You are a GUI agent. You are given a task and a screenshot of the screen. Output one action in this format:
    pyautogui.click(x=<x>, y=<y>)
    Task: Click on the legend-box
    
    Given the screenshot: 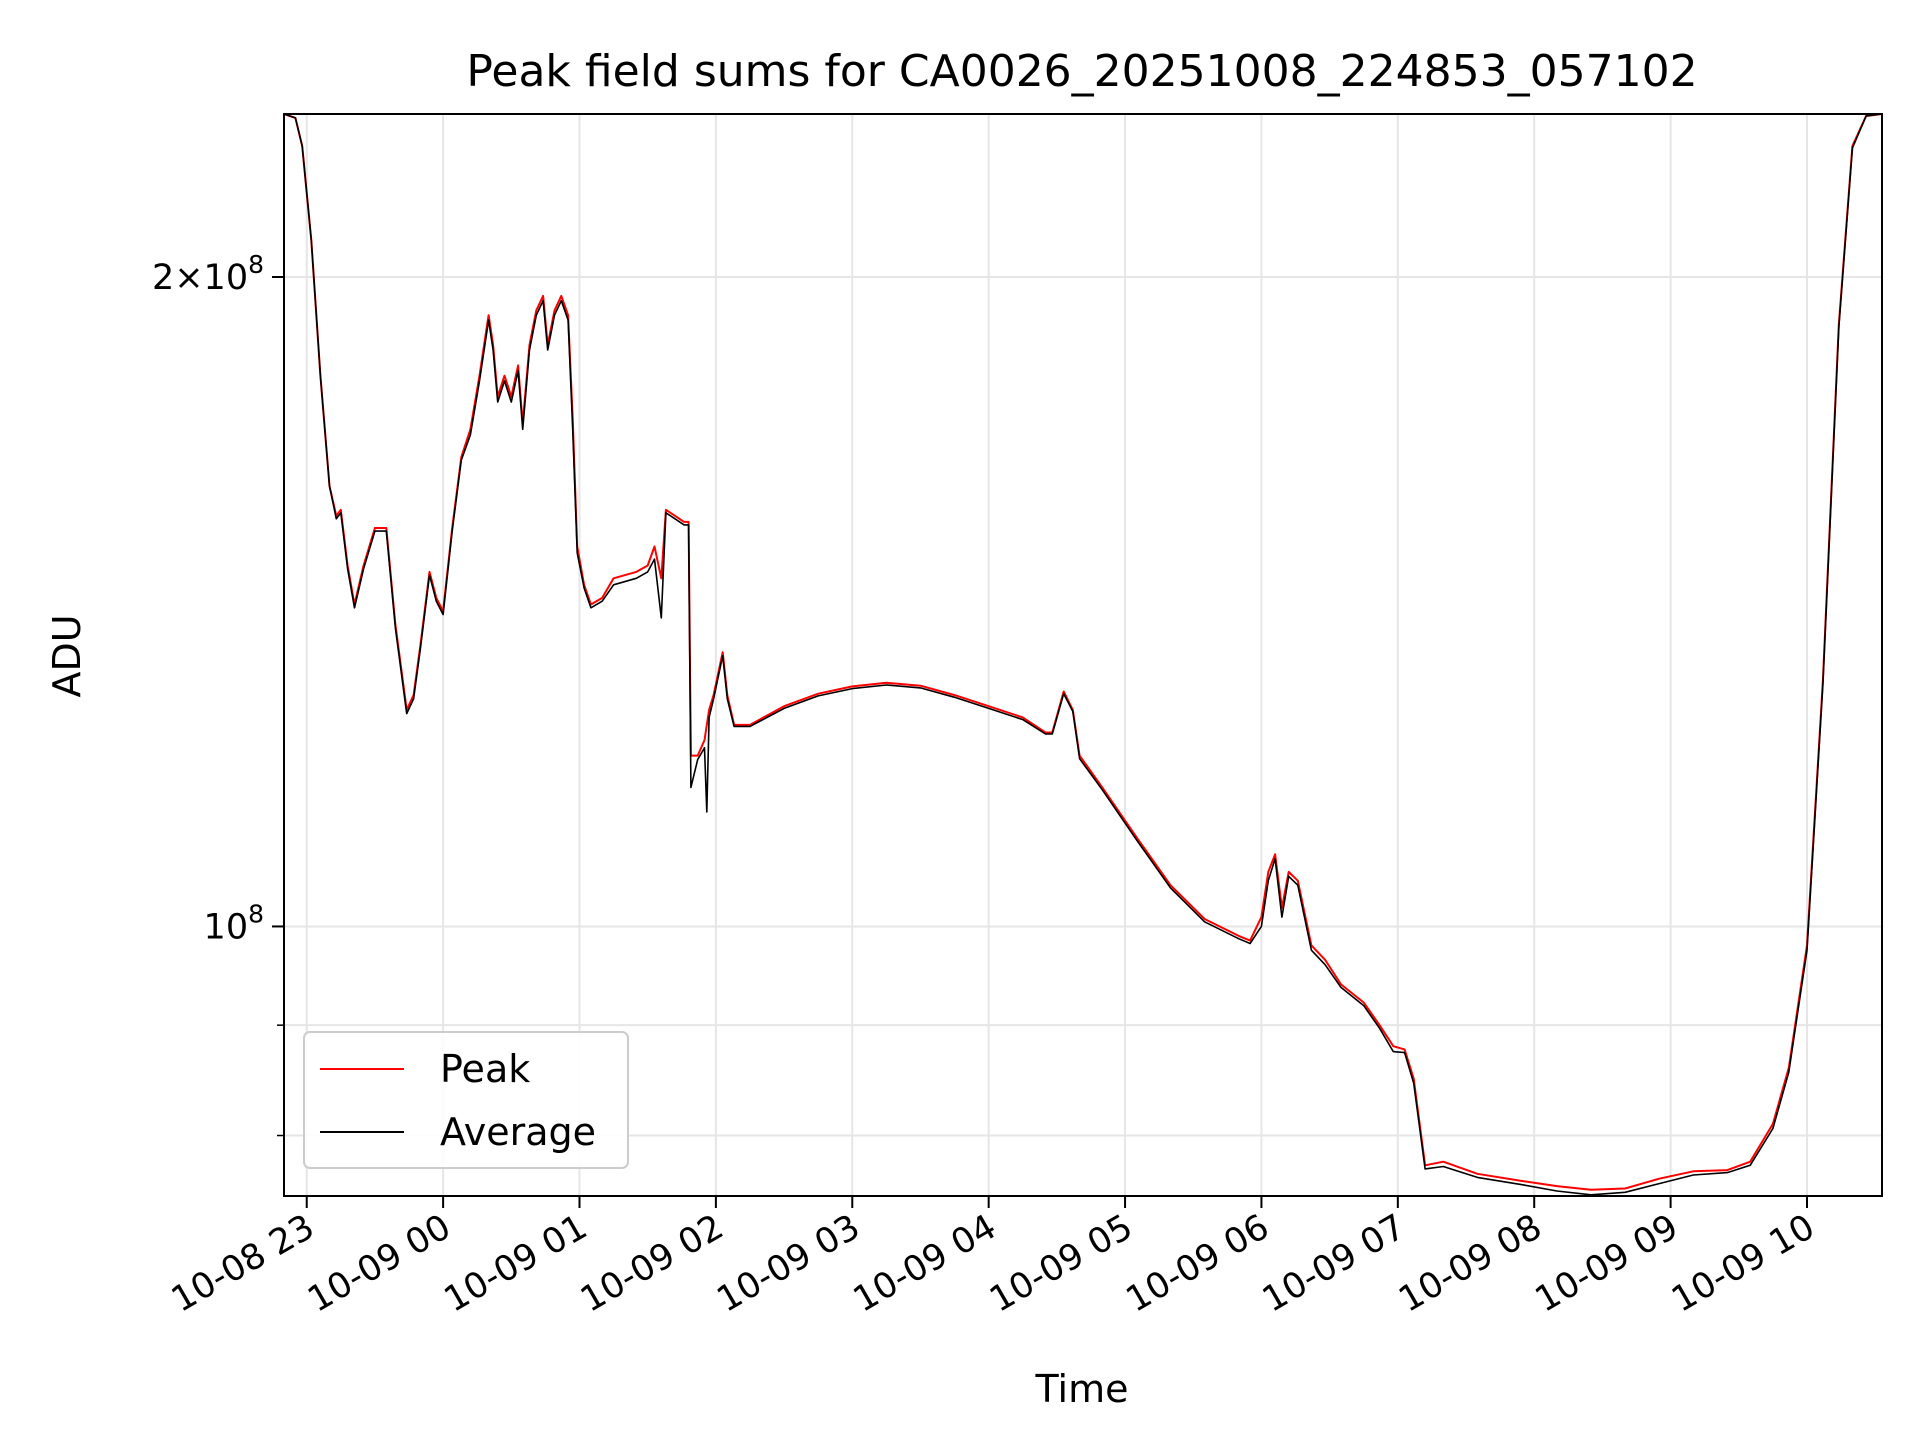 What is the action you would take?
    pyautogui.click(x=466, y=1100)
    